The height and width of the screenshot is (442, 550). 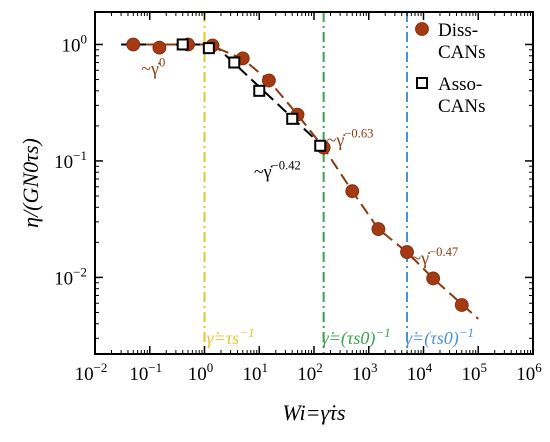 I want to click on vline-label-1: γ̇=(τs0)−1, so click(x=356, y=337).